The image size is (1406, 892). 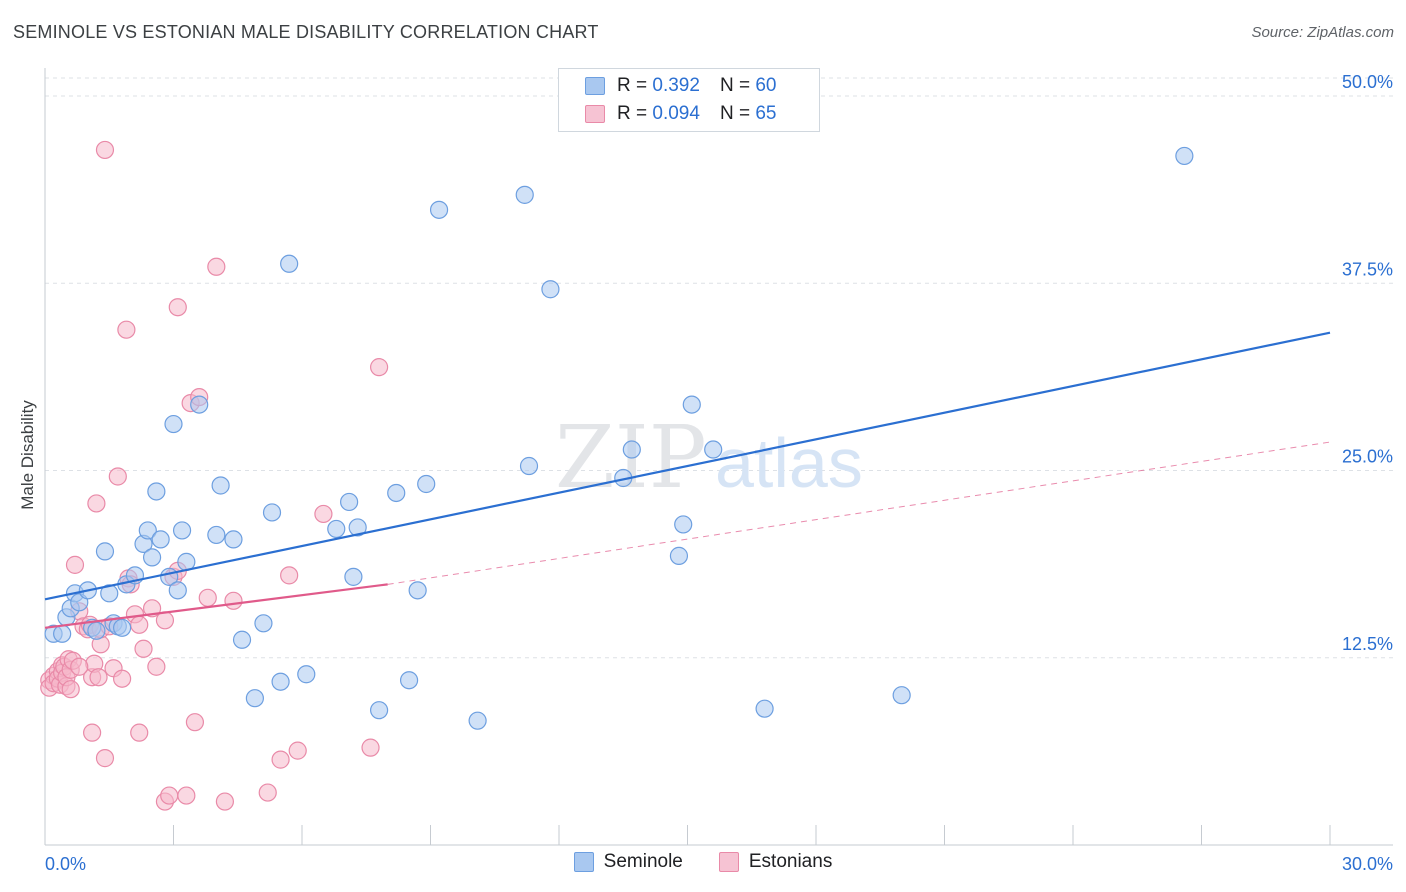 I want to click on seminole-r-label: R =, so click(x=632, y=85).